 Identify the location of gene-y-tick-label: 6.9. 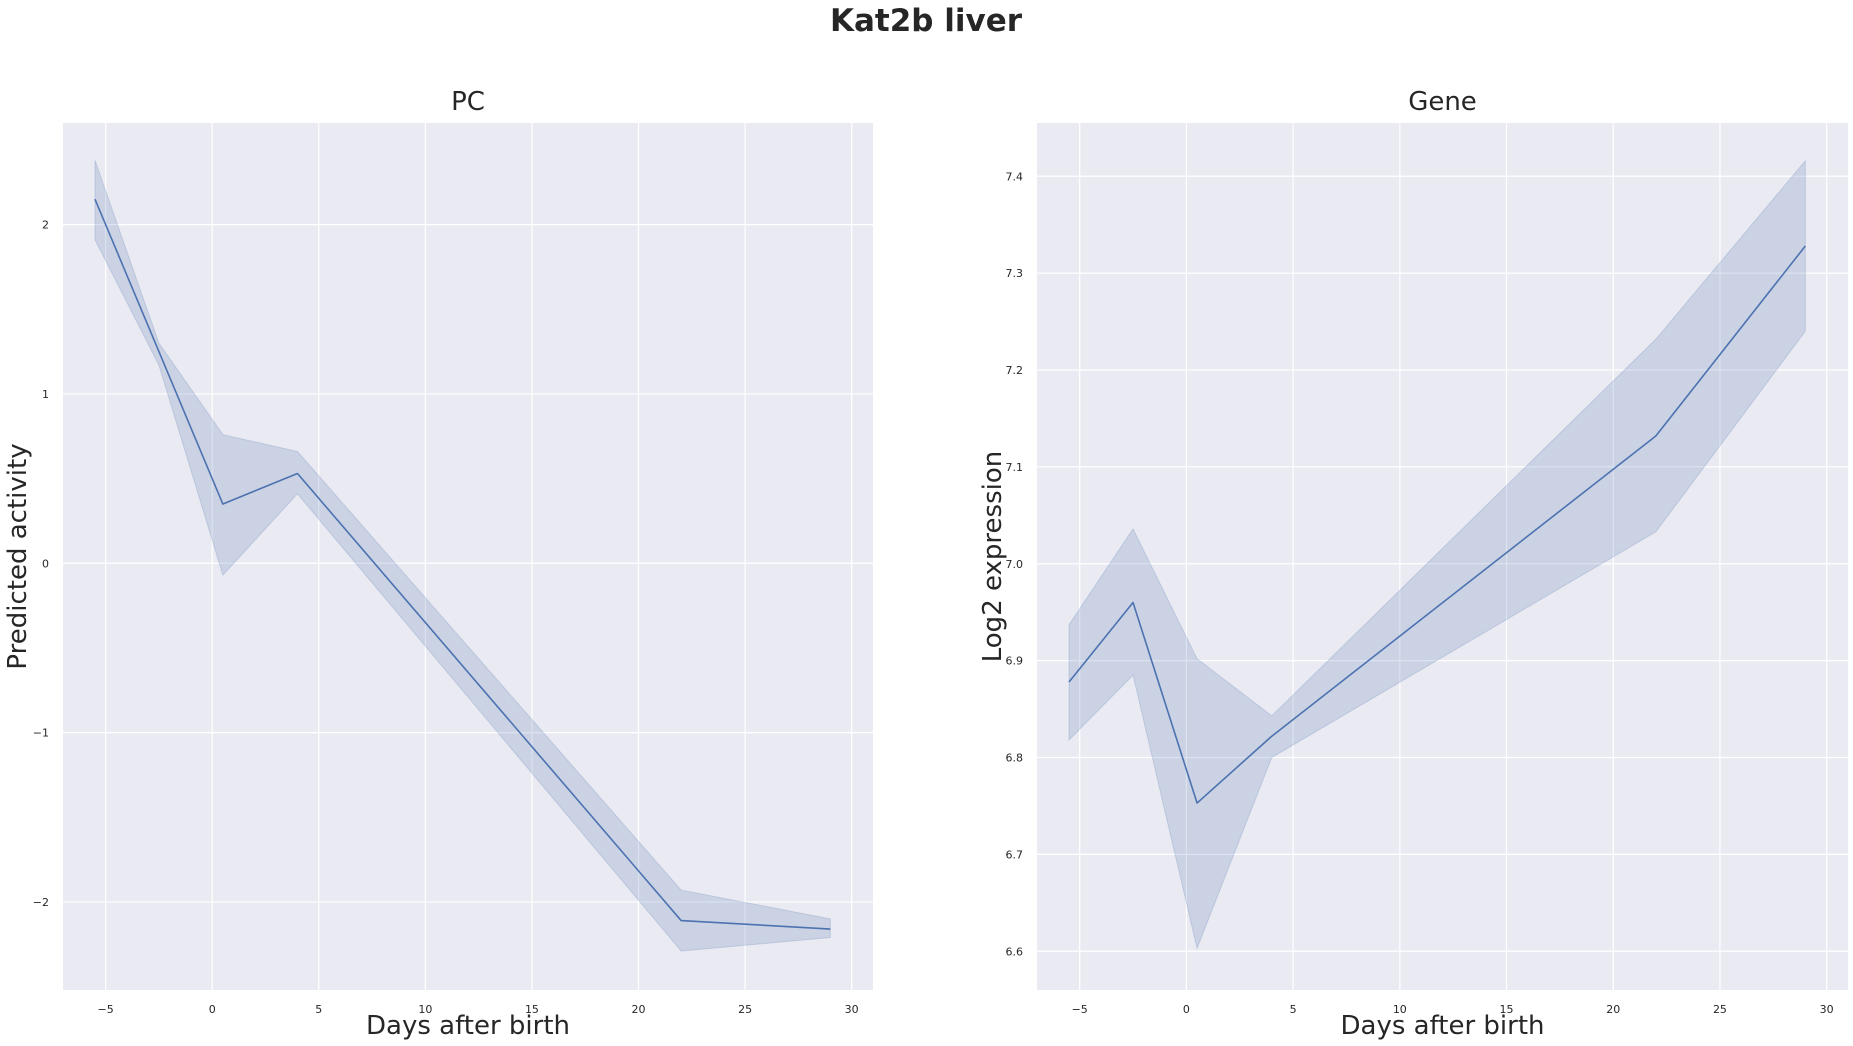
(1015, 661).